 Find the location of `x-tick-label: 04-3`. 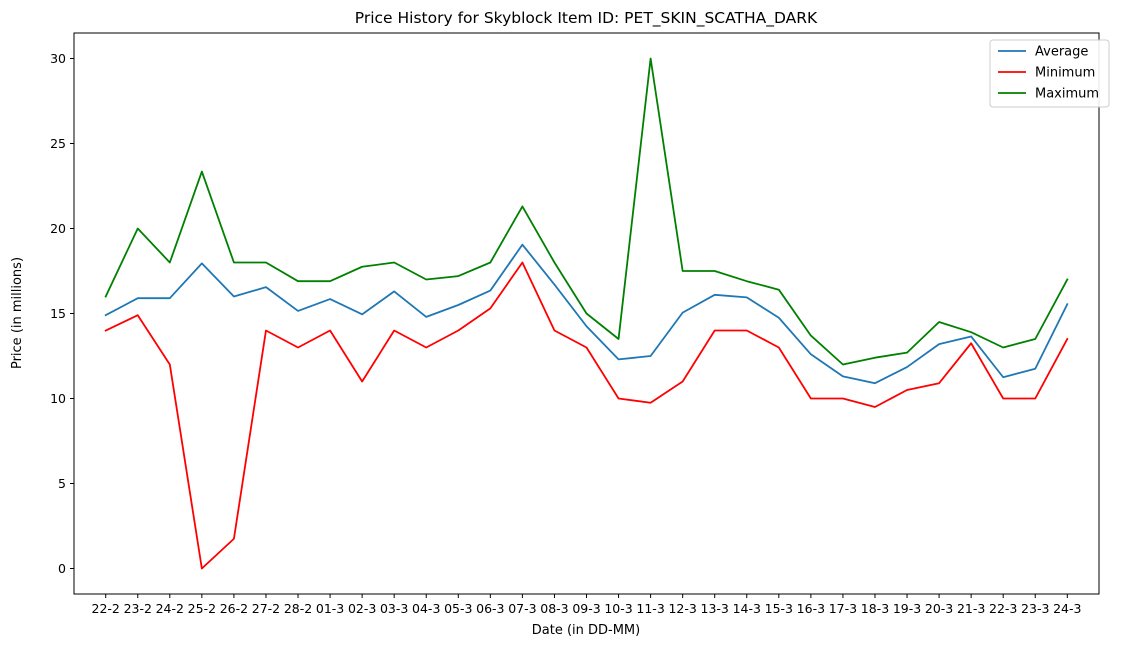

x-tick-label: 04-3 is located at coordinates (426, 608).